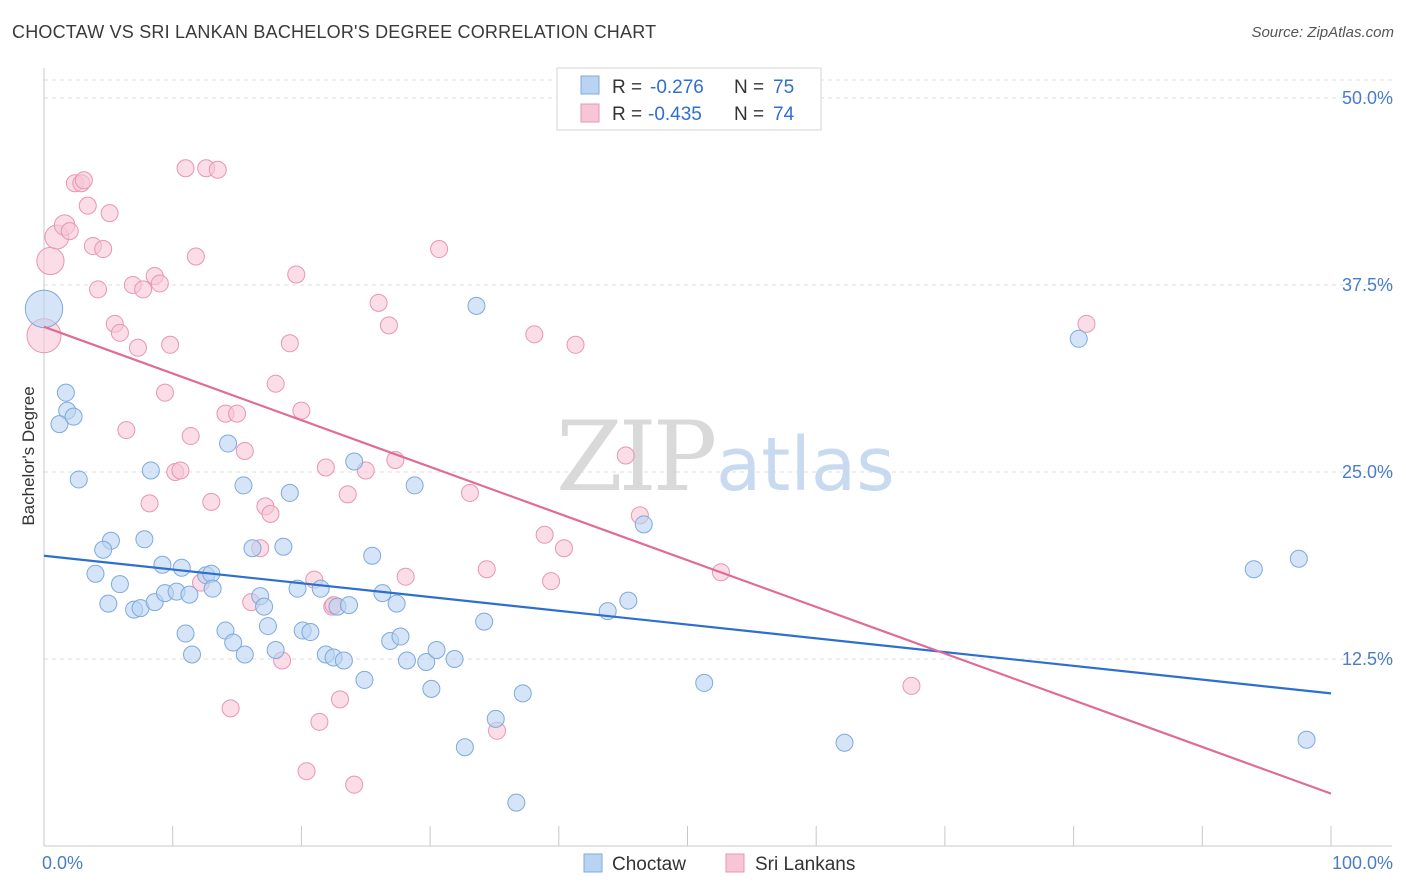 Image resolution: width=1406 pixels, height=892 pixels. Describe the element at coordinates (805, 864) in the screenshot. I see `bottom-legend-label-srilankan: Sri Lankans` at that location.